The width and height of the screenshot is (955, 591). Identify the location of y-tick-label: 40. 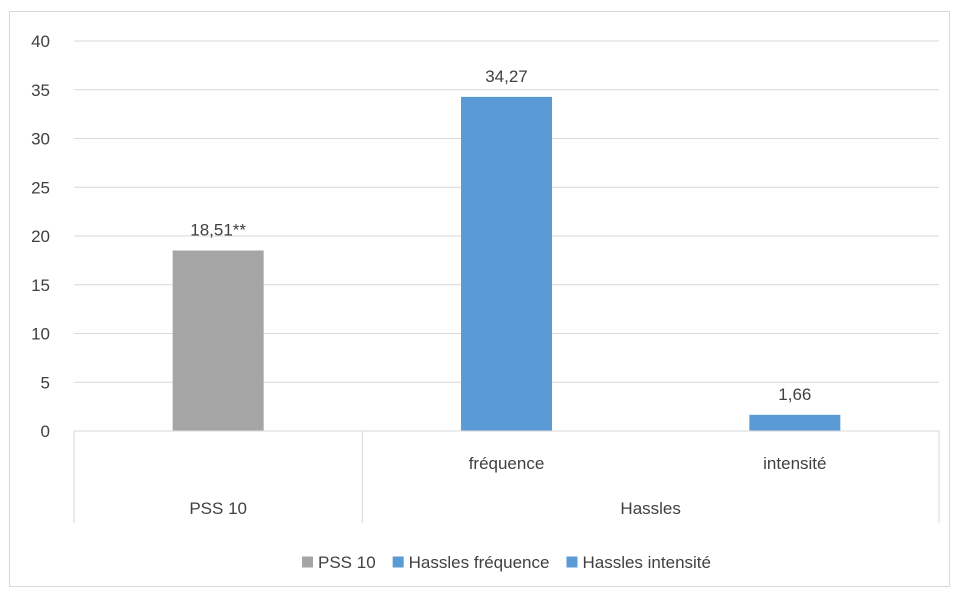
(40, 41).